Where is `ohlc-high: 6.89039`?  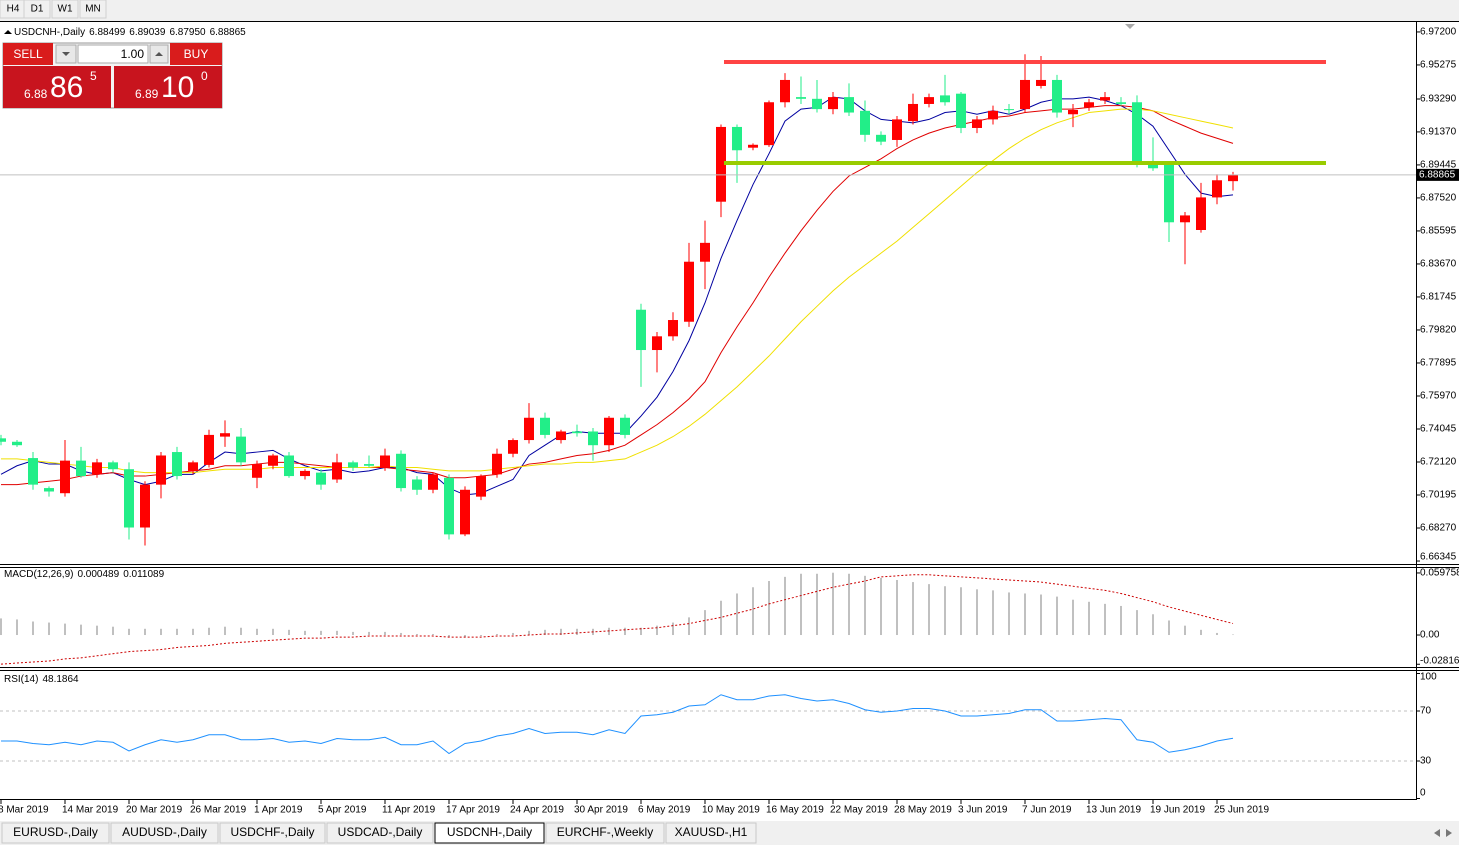 ohlc-high: 6.89039 is located at coordinates (147, 32).